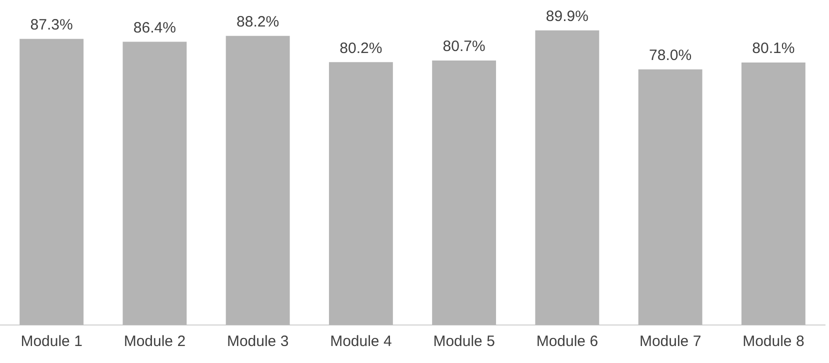  Describe the element at coordinates (773, 341) in the screenshot. I see `x-tick-label: Module 8` at that location.